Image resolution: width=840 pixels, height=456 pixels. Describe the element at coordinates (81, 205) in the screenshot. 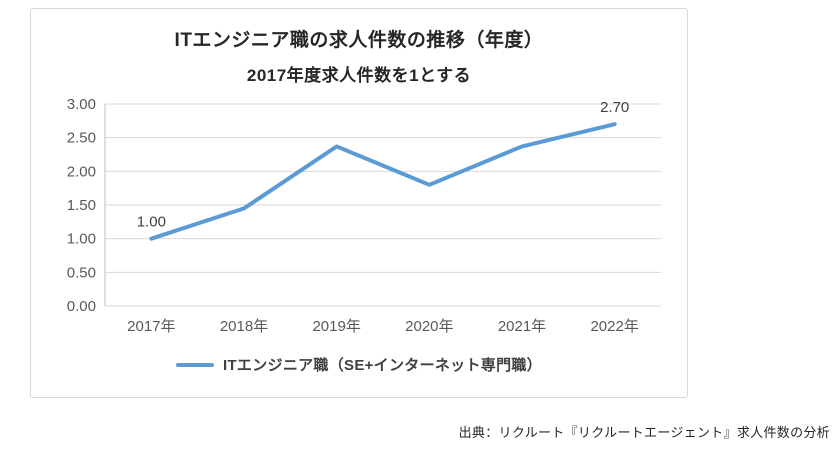

I see `y-axis-label: 1.50` at that location.